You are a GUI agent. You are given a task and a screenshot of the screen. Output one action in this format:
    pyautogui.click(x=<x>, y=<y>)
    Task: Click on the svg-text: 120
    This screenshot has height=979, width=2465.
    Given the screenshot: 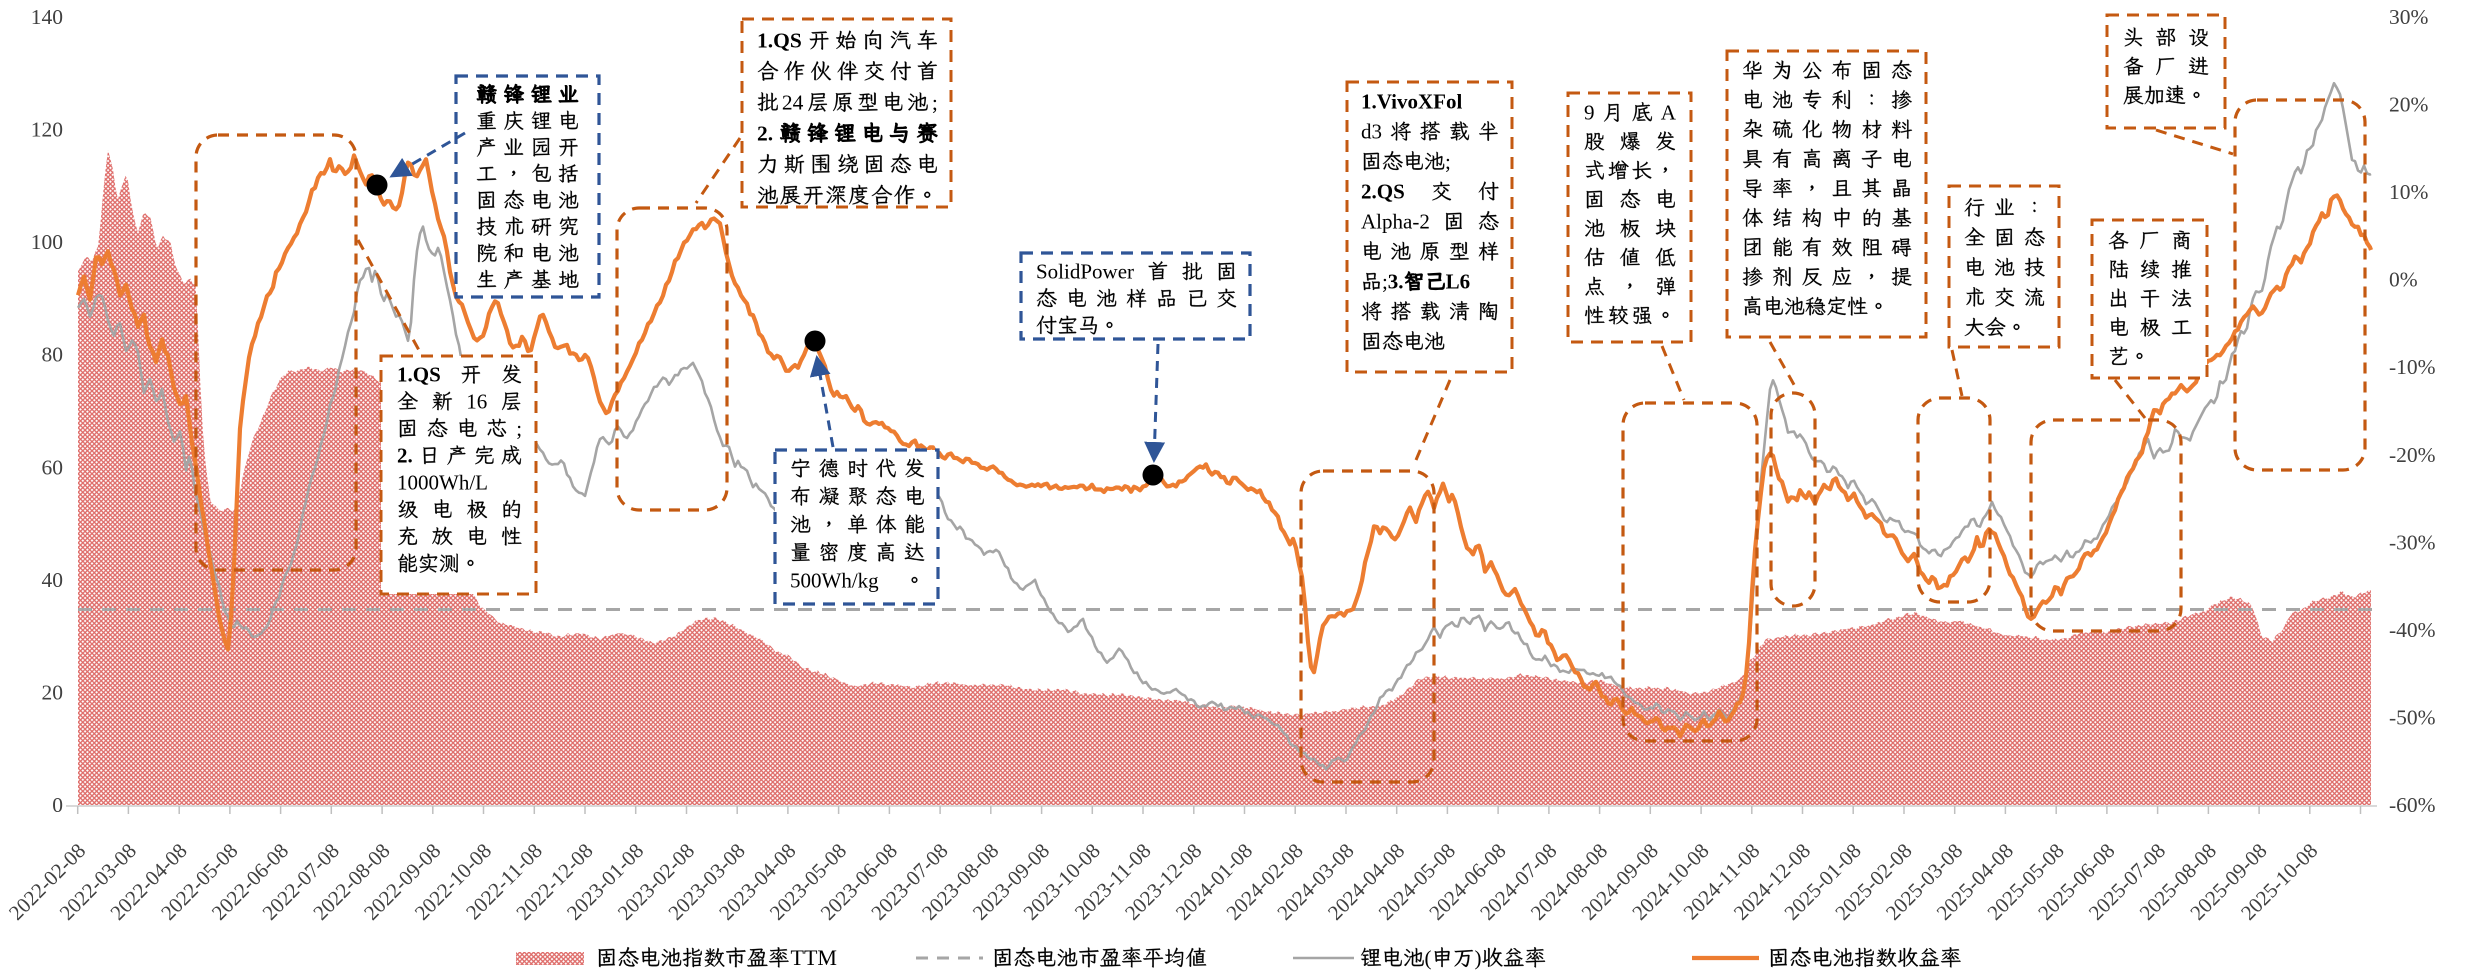 What is the action you would take?
    pyautogui.click(x=47, y=130)
    